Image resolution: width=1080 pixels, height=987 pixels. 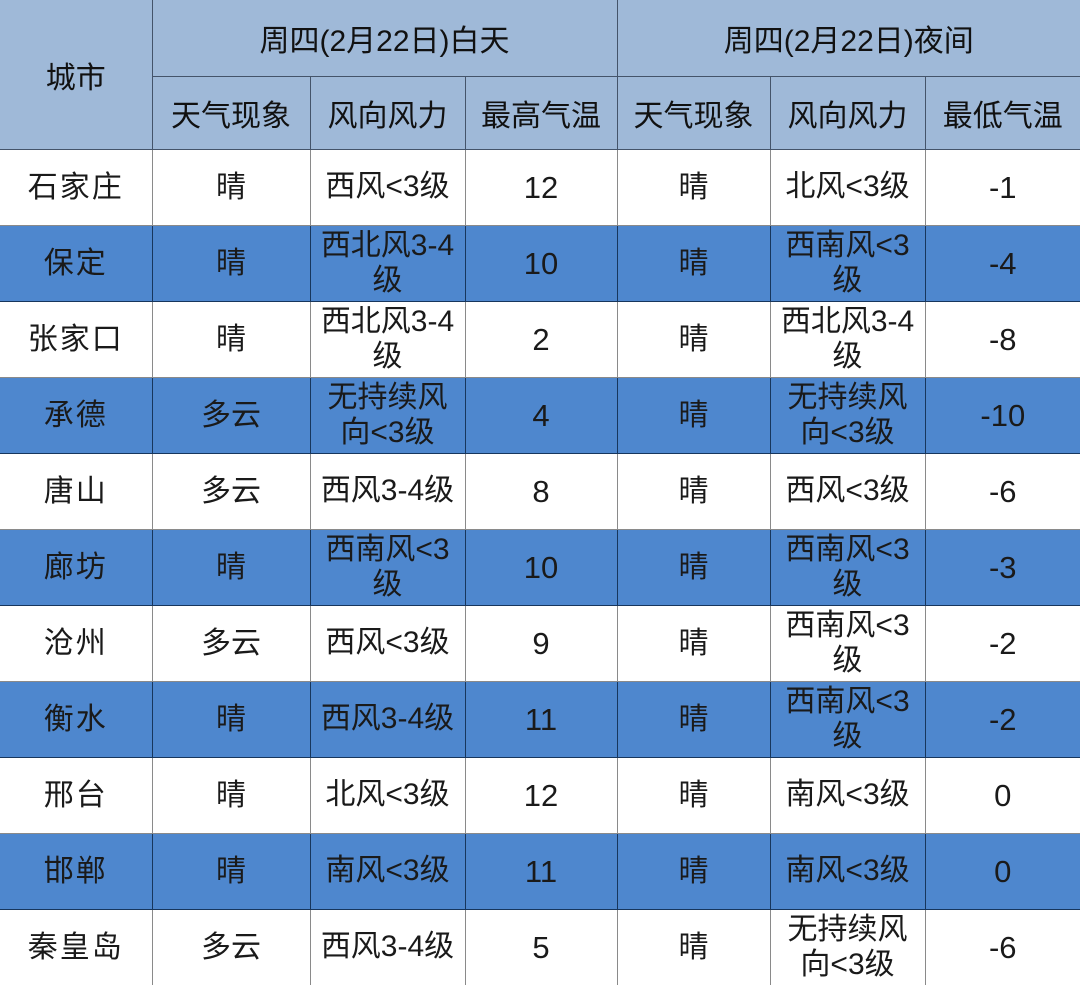 What do you see at coordinates (1002, 415) in the screenshot?
I see `night-low-temp-cell: -10` at bounding box center [1002, 415].